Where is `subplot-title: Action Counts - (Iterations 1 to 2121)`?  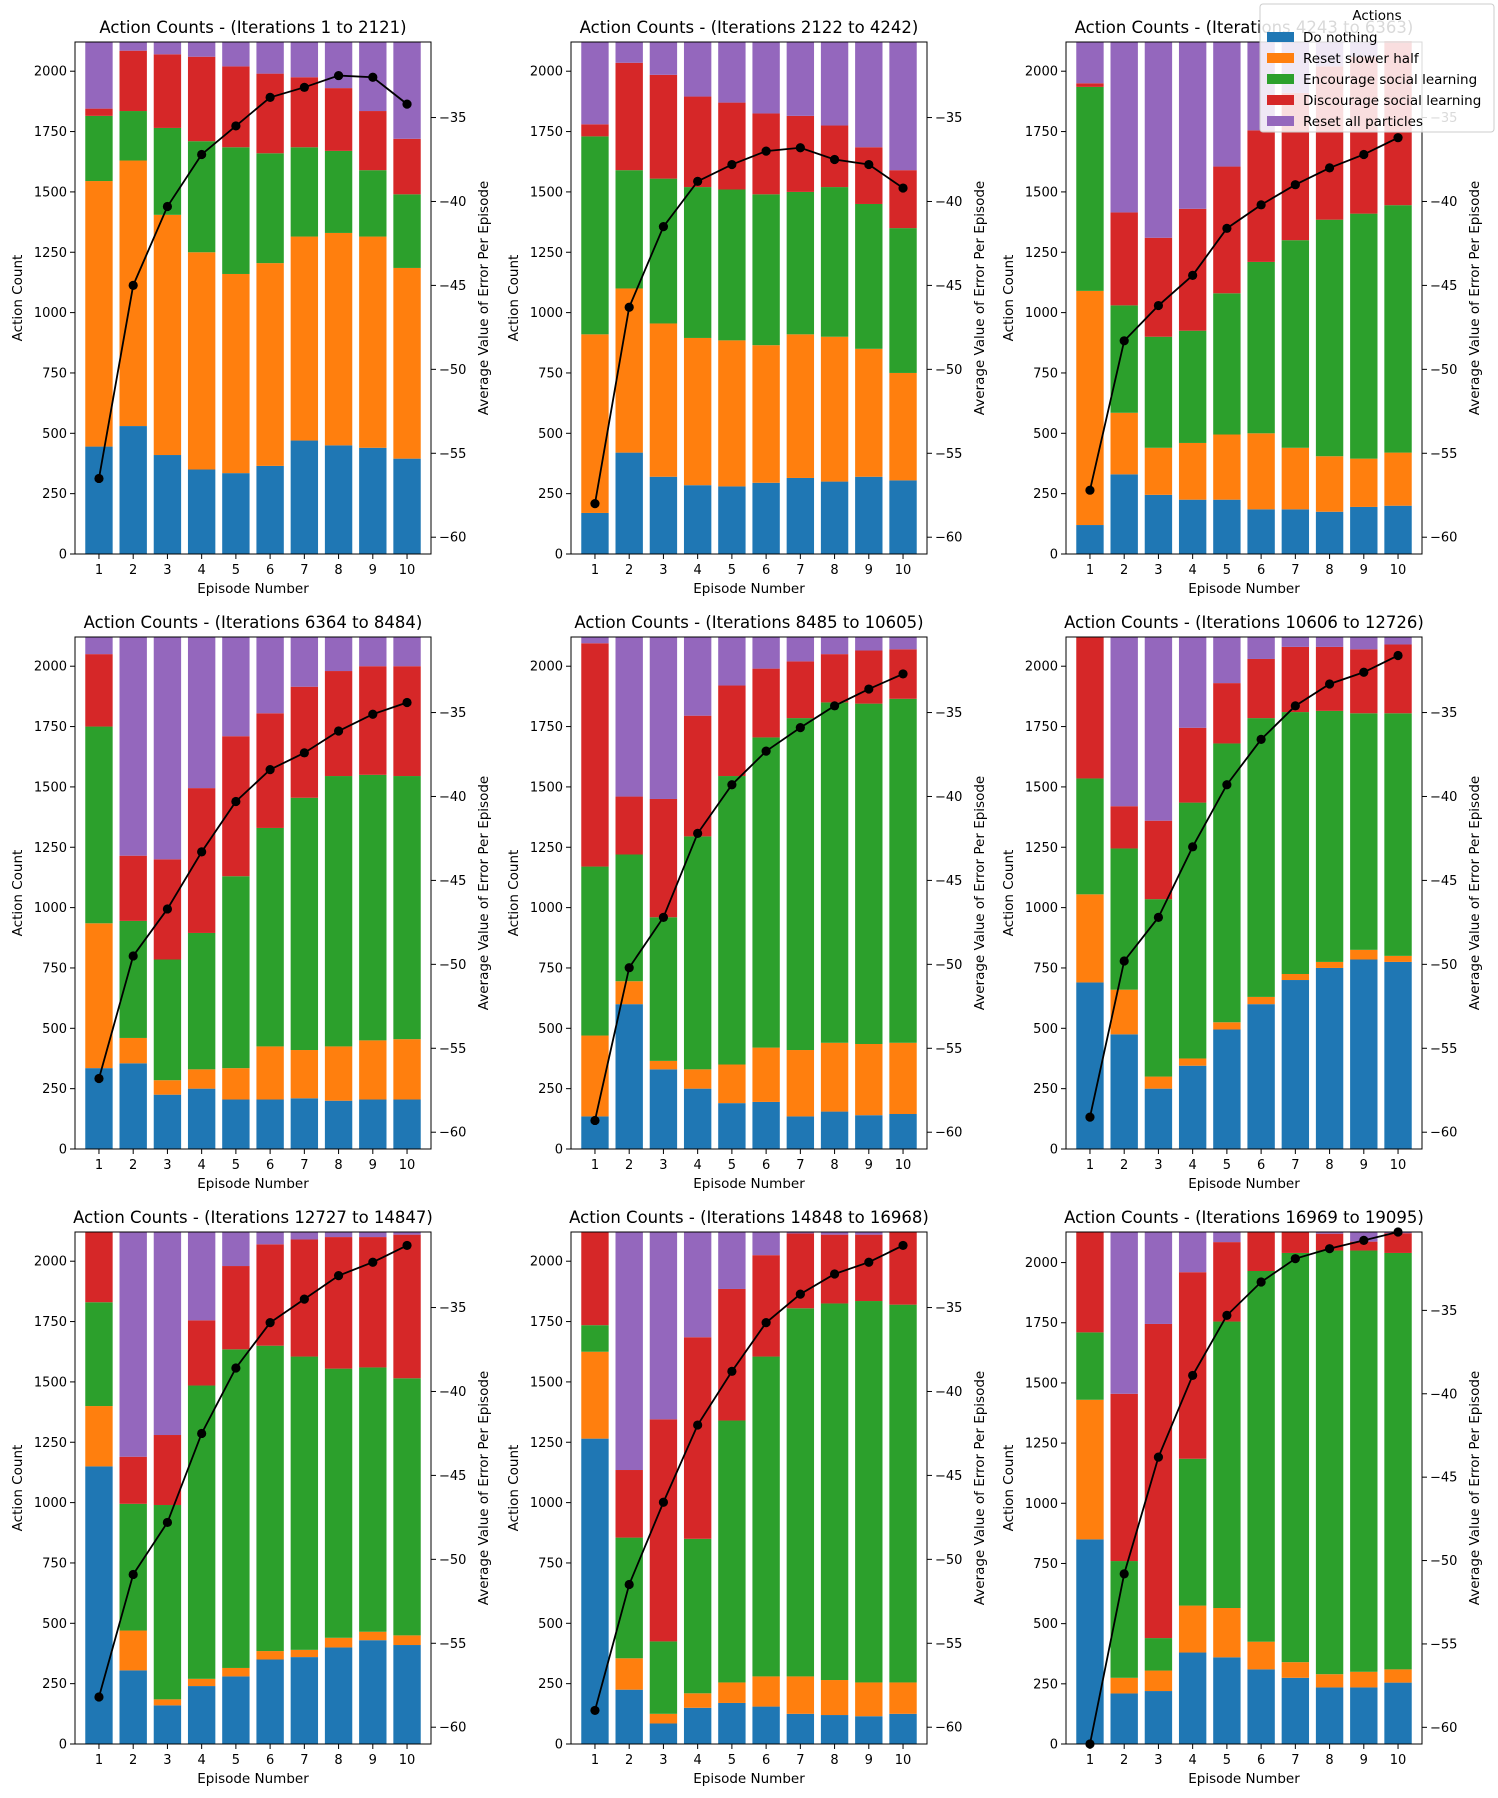 subplot-title: Action Counts - (Iterations 1 to 2121) is located at coordinates (252, 27).